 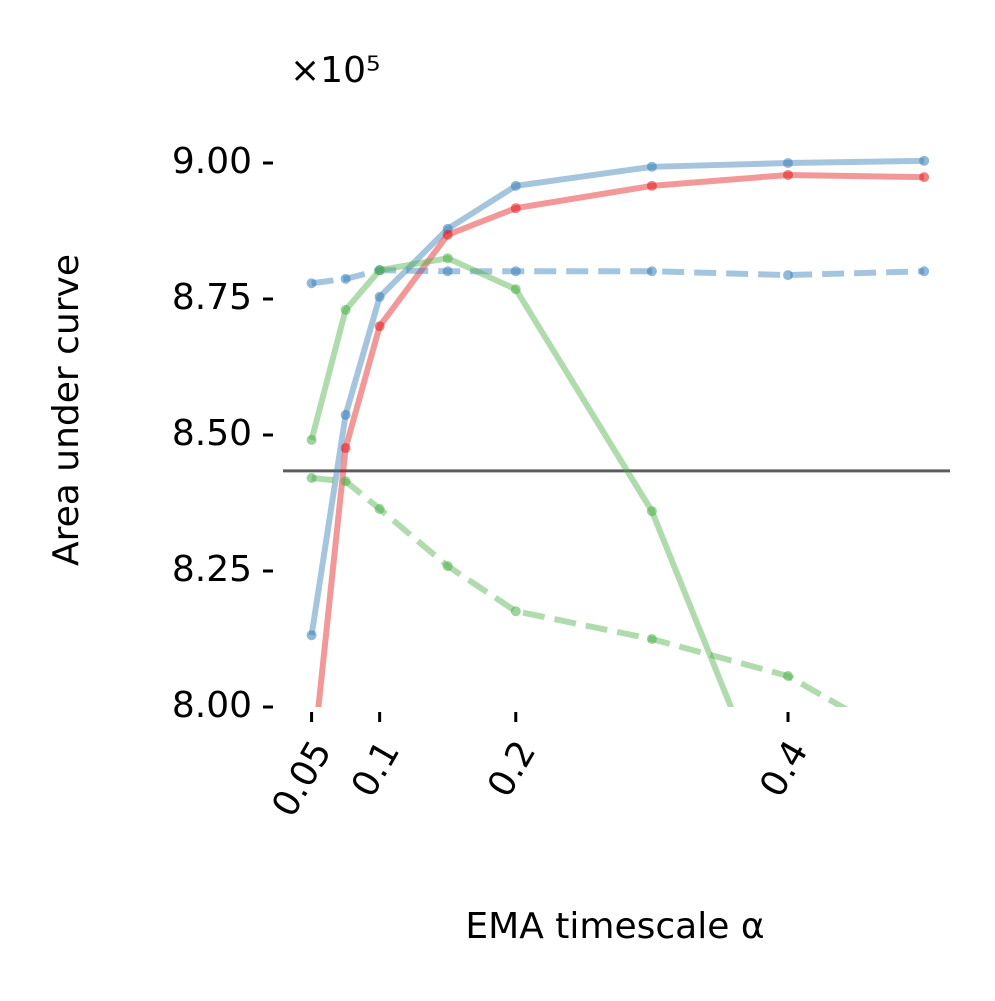 What do you see at coordinates (212, 161) in the screenshot?
I see `y-tick-label: 9.00` at bounding box center [212, 161].